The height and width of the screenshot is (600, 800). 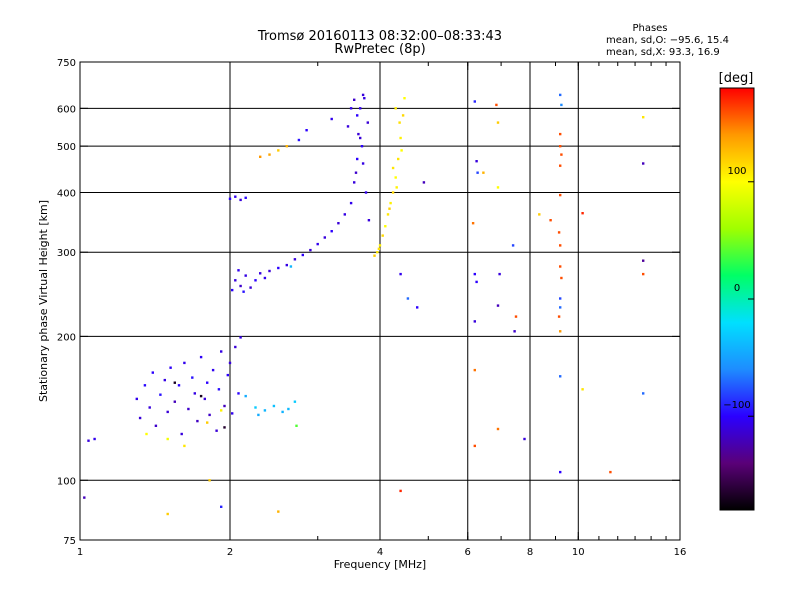 What do you see at coordinates (230, 552) in the screenshot?
I see `x-tick-label: 2` at bounding box center [230, 552].